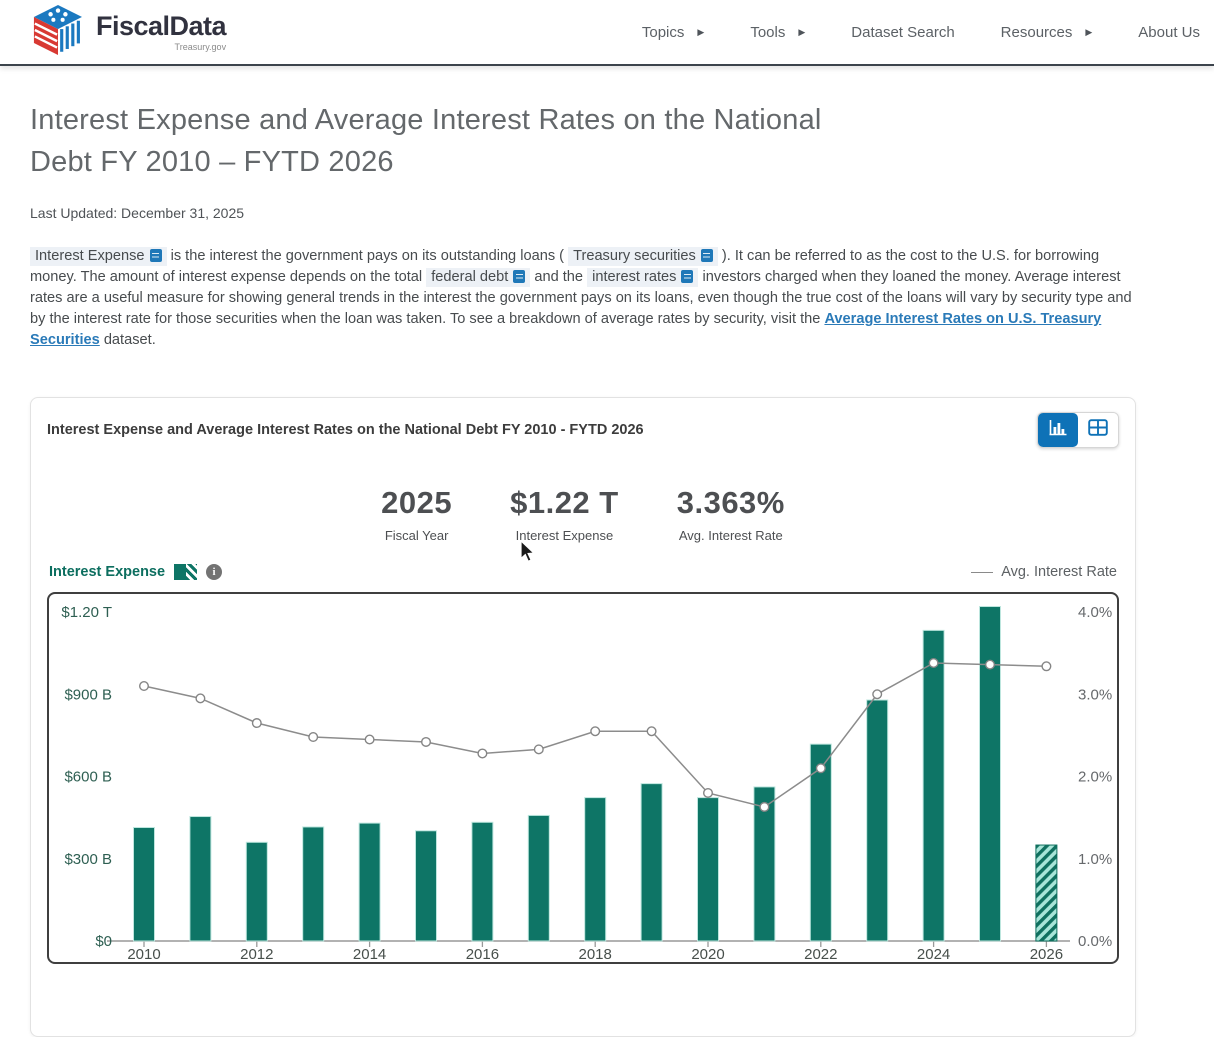 This screenshot has width=1214, height=1037. I want to click on nav-item-resources: Resources ▶, so click(1047, 32).